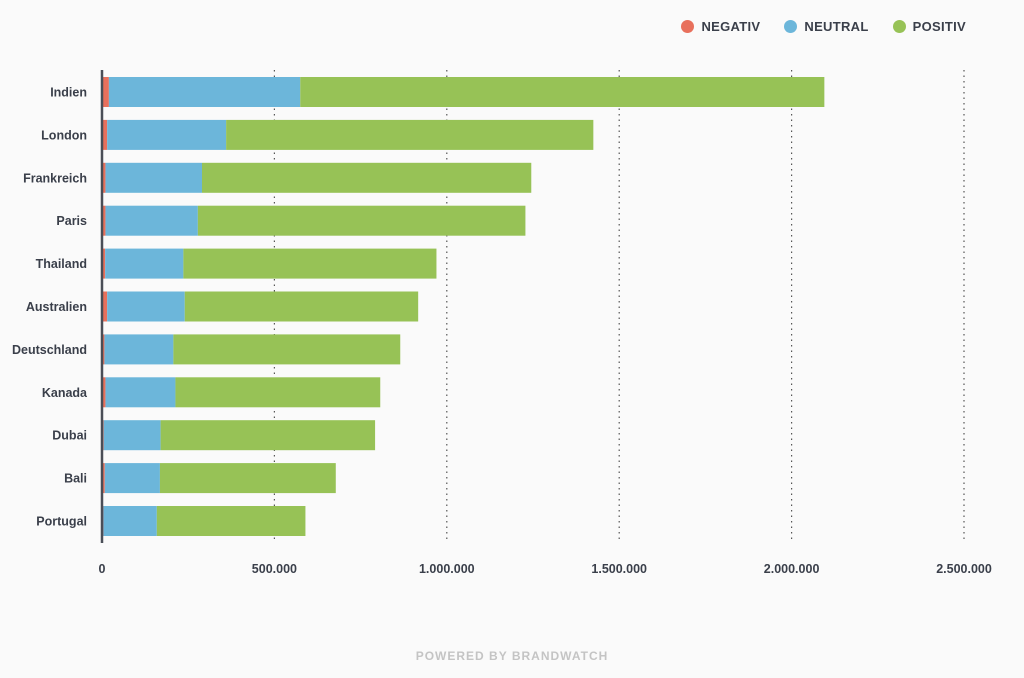  What do you see at coordinates (49, 350) in the screenshot?
I see `category-label: Deutschland` at bounding box center [49, 350].